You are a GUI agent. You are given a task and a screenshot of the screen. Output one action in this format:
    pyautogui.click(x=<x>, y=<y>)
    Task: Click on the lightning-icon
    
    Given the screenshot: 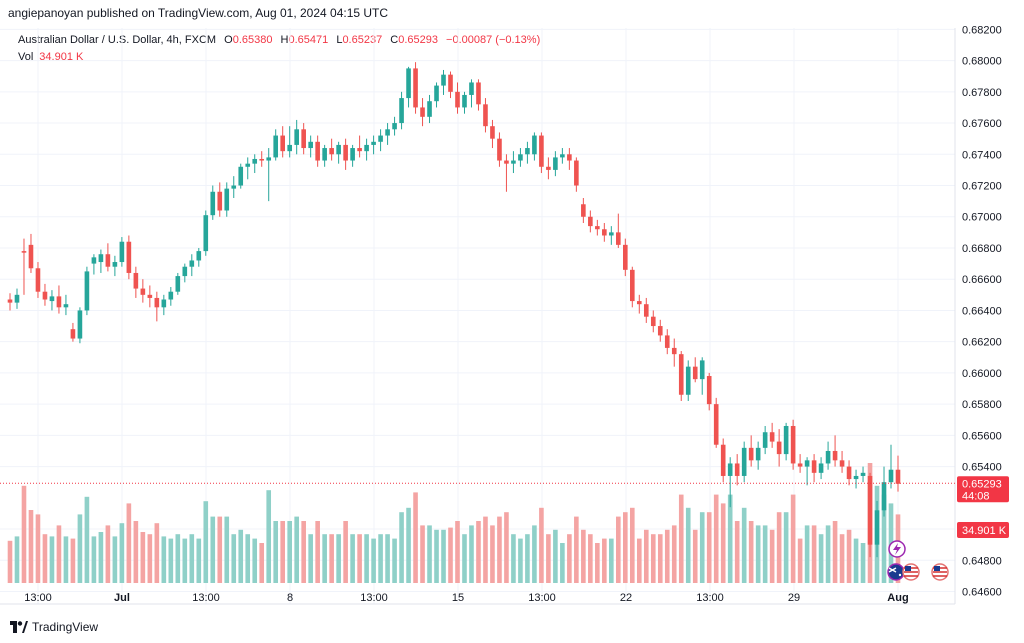 What is the action you would take?
    pyautogui.click(x=897, y=549)
    